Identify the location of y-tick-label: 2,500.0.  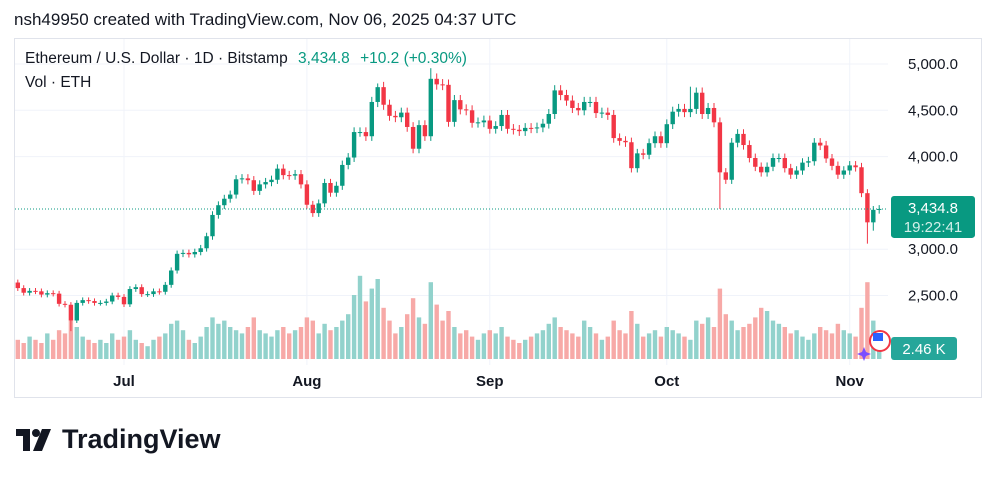
(933, 296).